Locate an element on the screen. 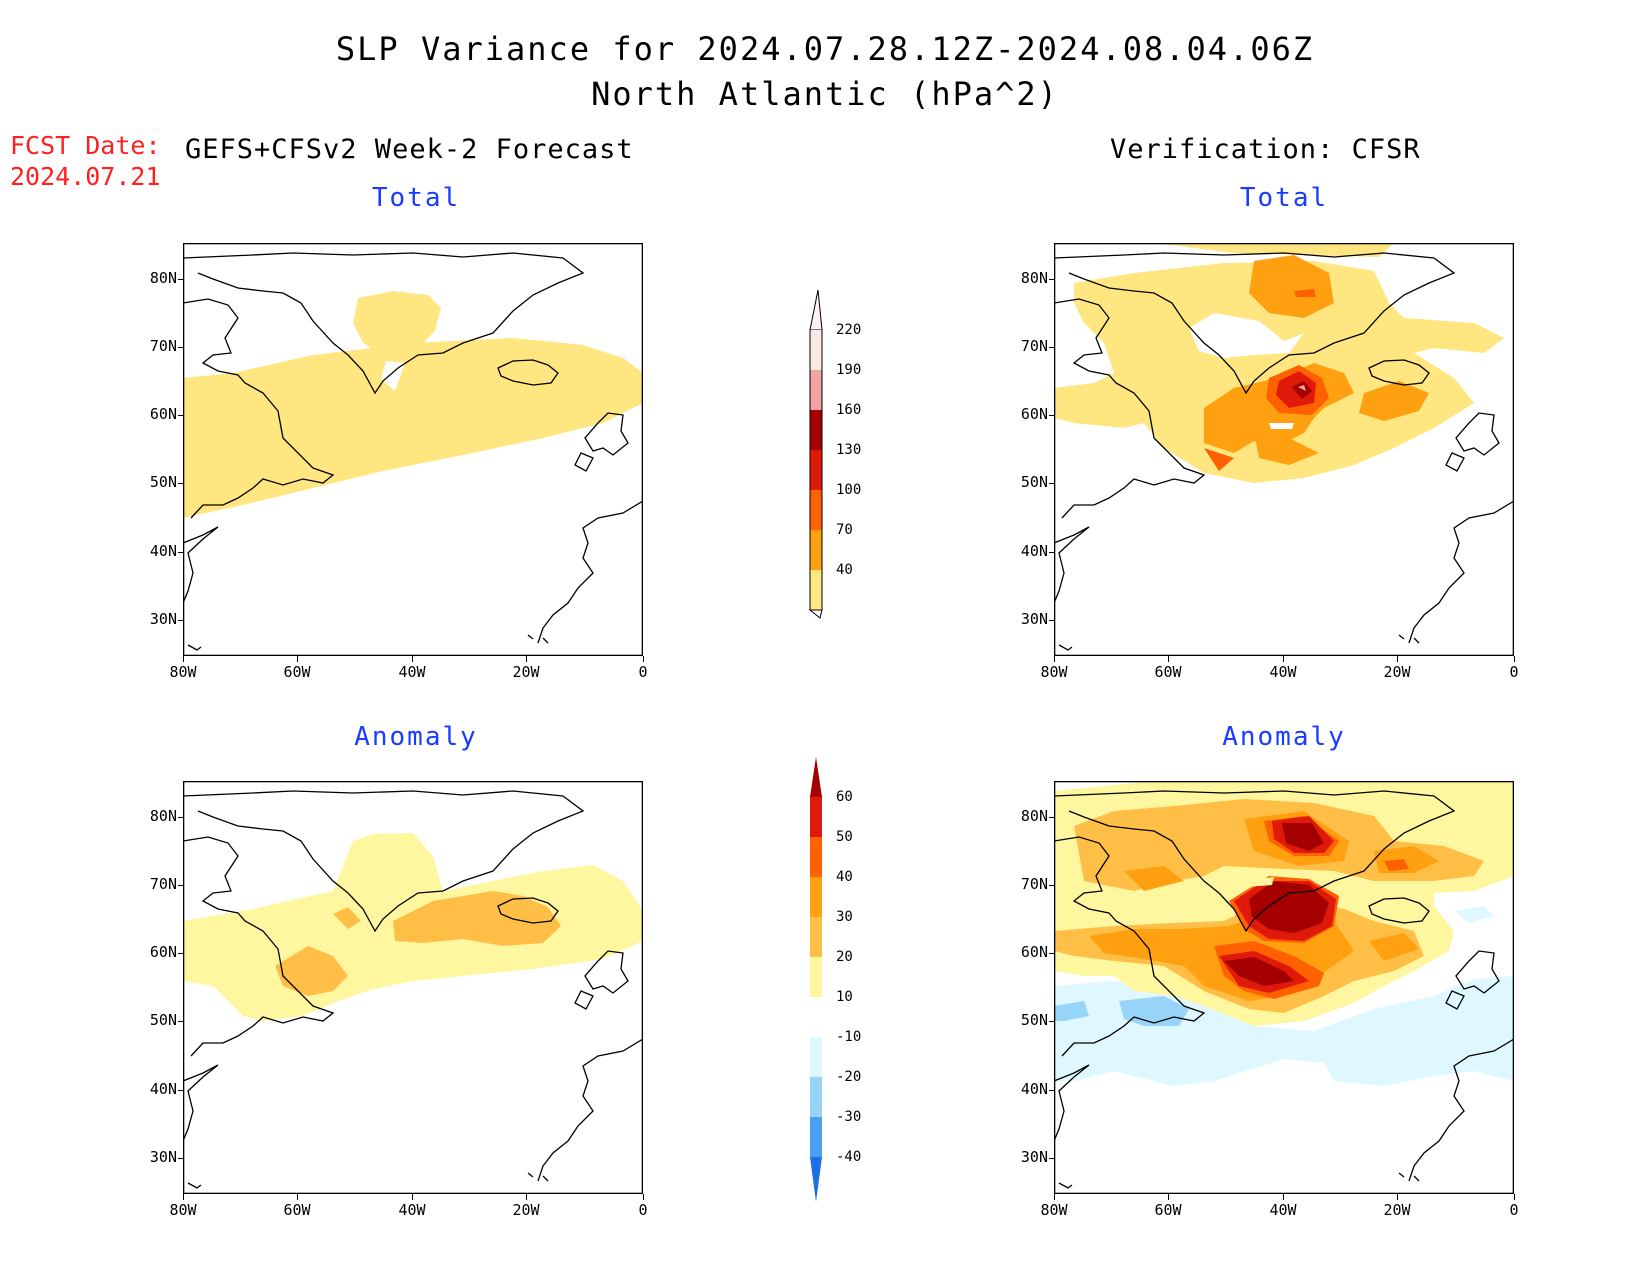 This screenshot has height=1275, width=1650. verification-column-header: Verification: CFSR is located at coordinates (1265, 149).